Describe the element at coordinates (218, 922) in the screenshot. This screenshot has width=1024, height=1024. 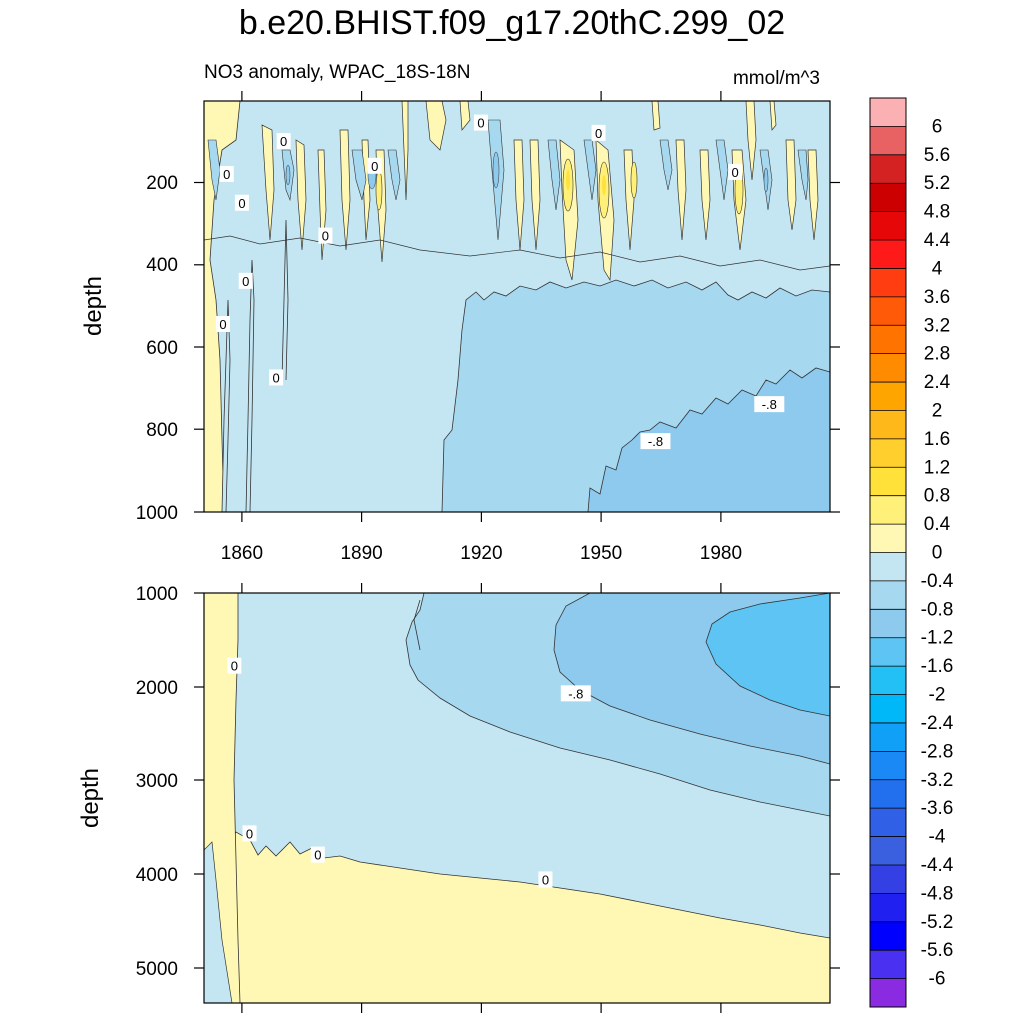
I see `lower-negative-sliver` at that location.